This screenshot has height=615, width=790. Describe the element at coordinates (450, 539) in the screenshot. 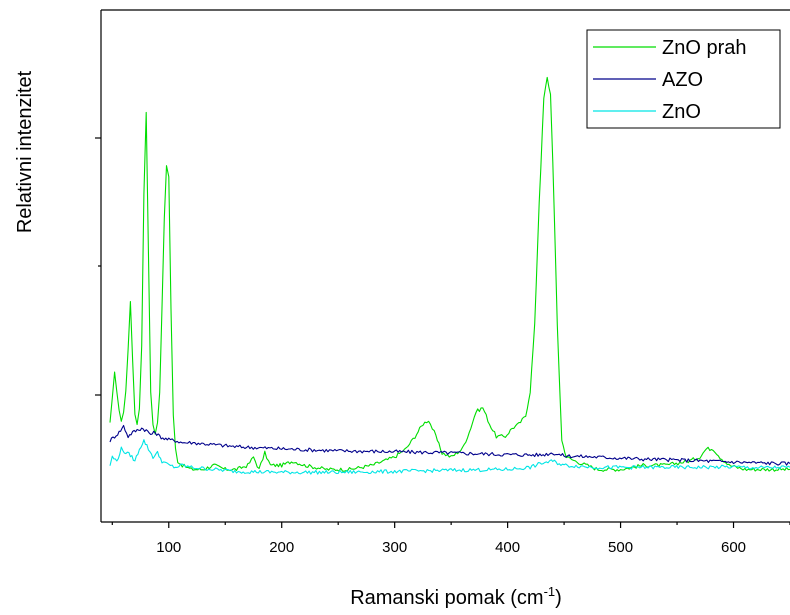

I see `x-axis-ticks: 100 200 300 400 500 600` at that location.